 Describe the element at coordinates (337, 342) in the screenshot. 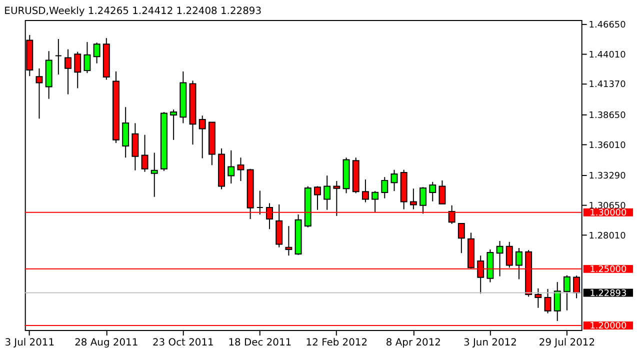

I see `x-tick-label: 12 Feb 2012` at that location.